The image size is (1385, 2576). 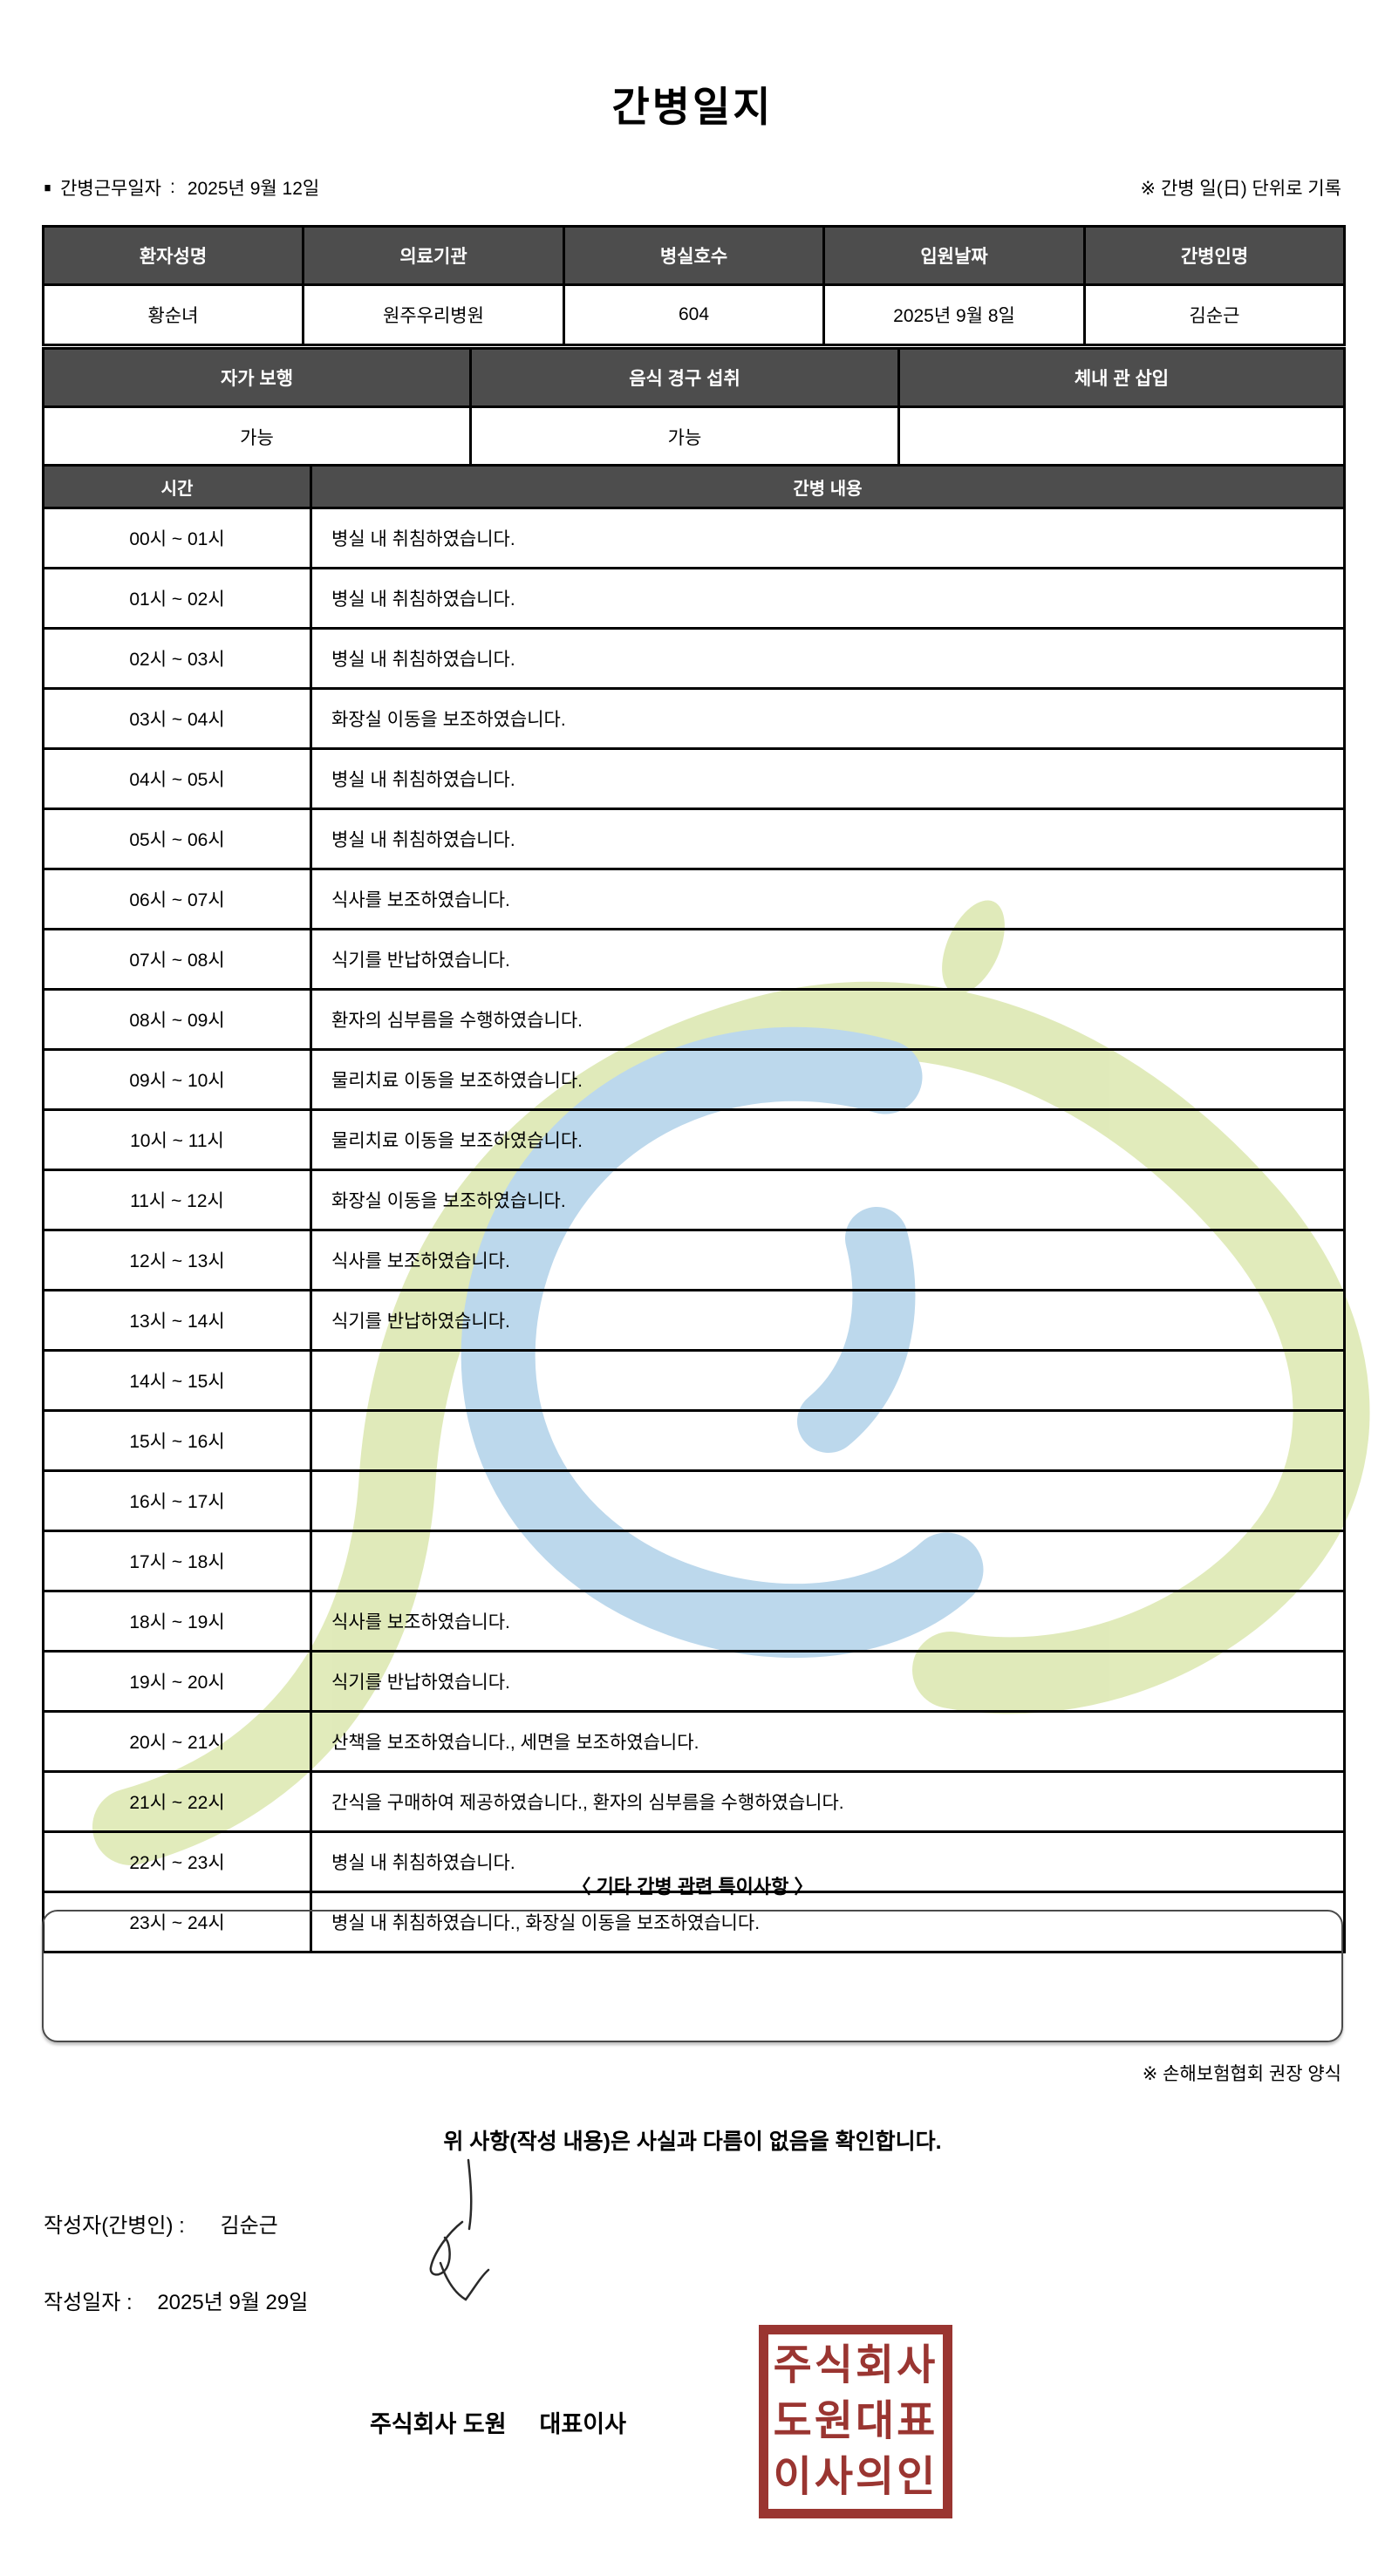 I want to click on content-cell: 간식을 구매하여 제공하였습니다., 환자의 심부름을 수행하였습니다., so click(x=828, y=1802).